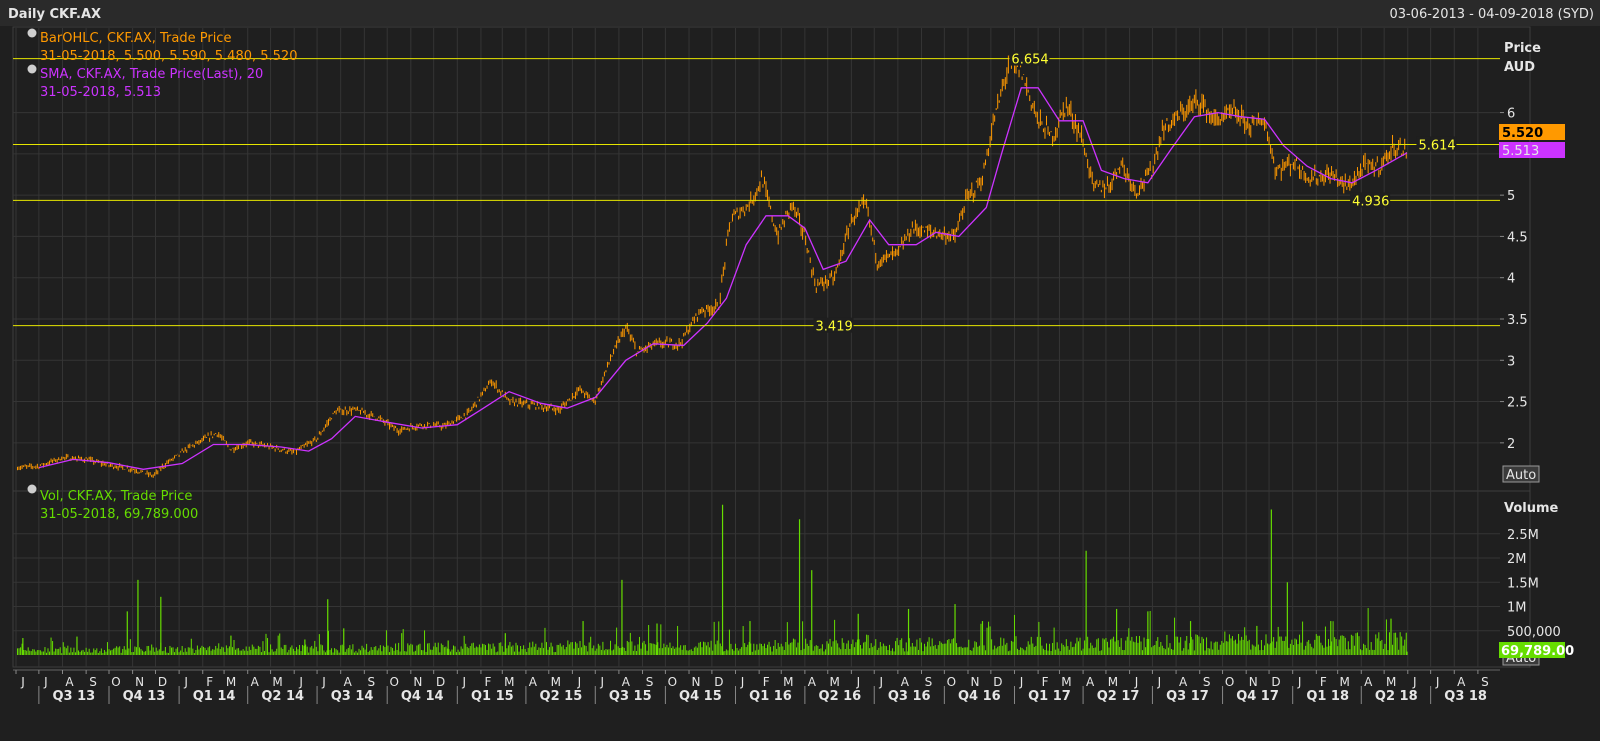 The image size is (1600, 741). I want to click on chart-title: Daily CKF.AX, so click(54, 14).